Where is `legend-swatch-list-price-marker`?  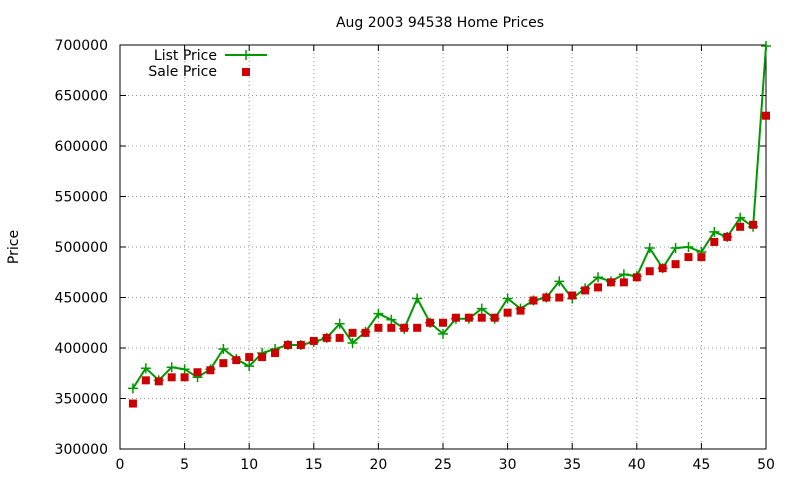 legend-swatch-list-price-marker is located at coordinates (246, 55).